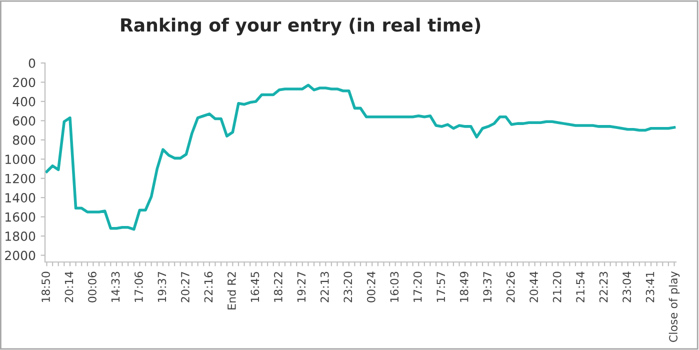  What do you see at coordinates (650, 287) in the screenshot?
I see `x-tick-label: 23:41` at bounding box center [650, 287].